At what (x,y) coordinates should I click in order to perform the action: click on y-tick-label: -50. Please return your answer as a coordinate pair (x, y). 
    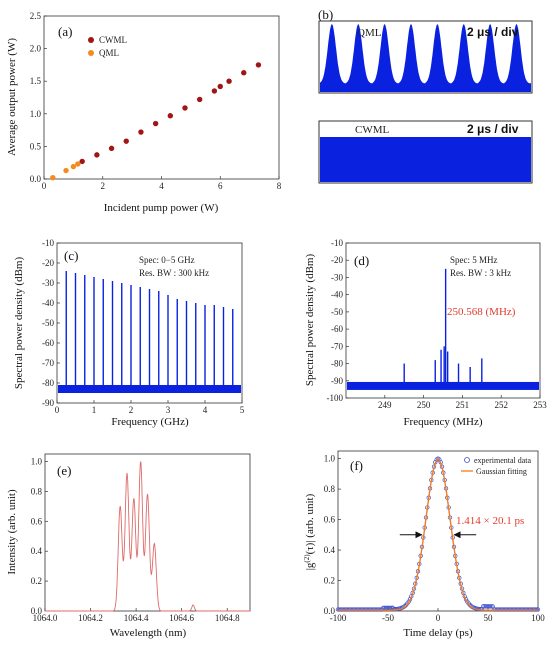
    Looking at the image, I should click on (337, 312).